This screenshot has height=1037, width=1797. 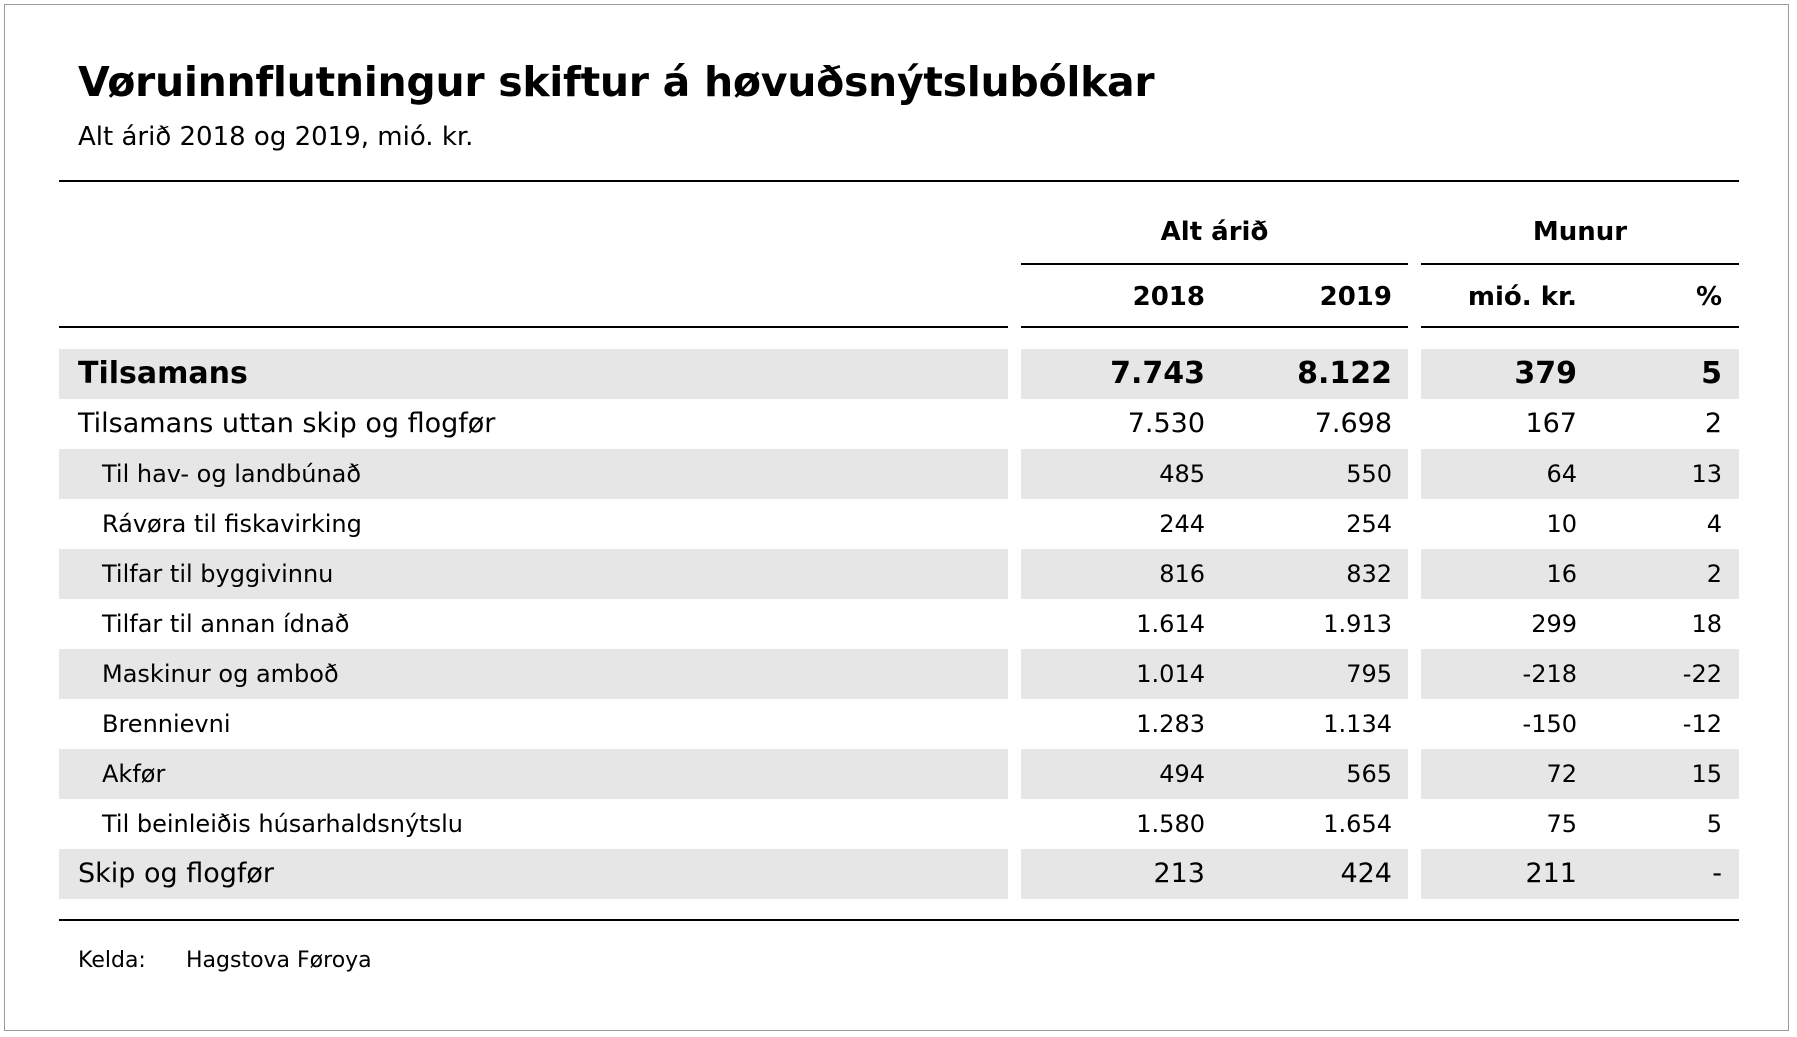 I want to click on table-row: Maskinur og amboð 1.014 795 -218 -22, so click(x=898, y=674).